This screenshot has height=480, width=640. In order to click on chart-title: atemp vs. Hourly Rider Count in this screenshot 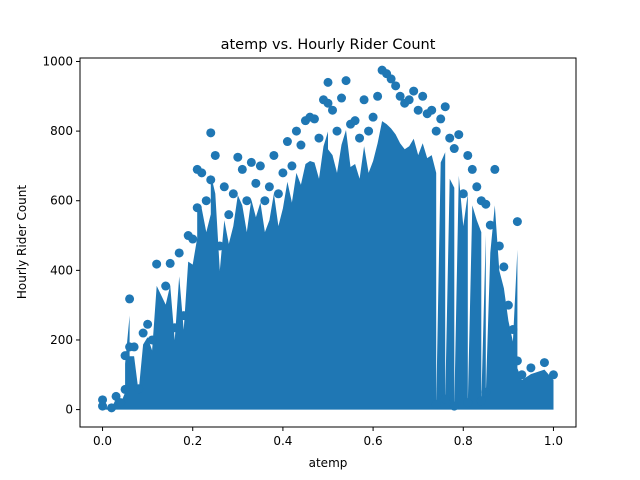, I will do `click(328, 45)`.